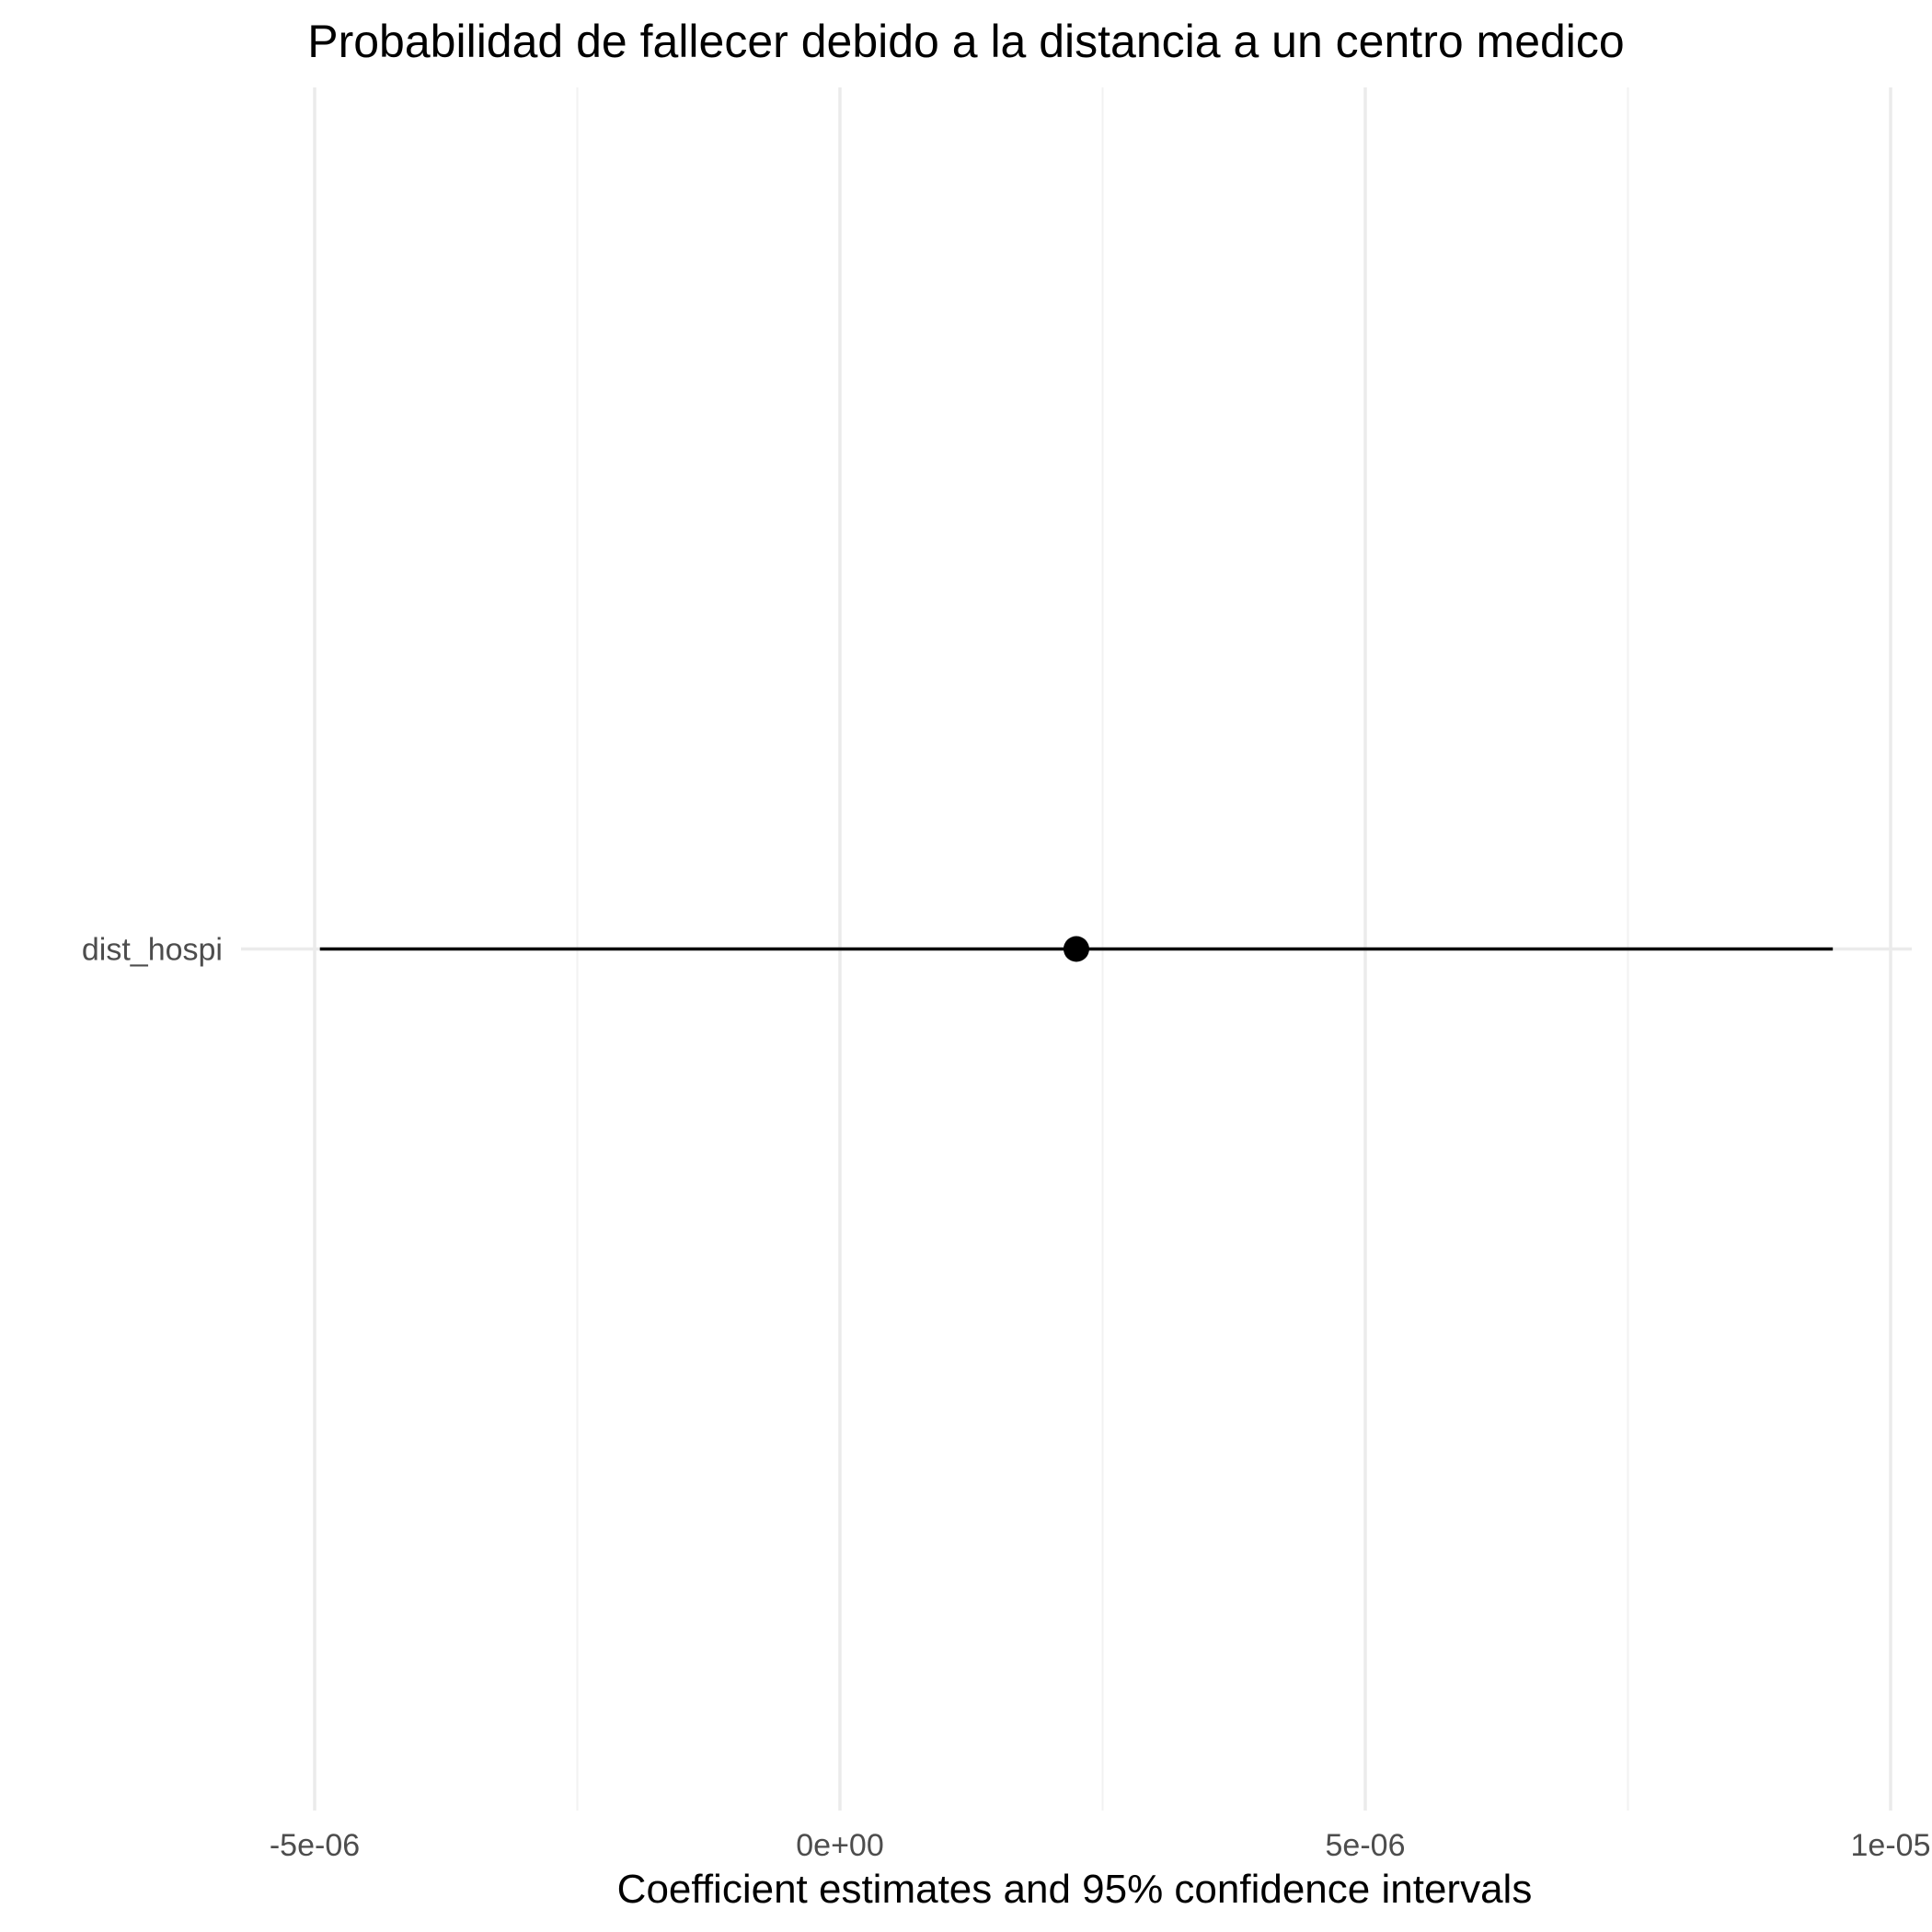 Image resolution: width=1932 pixels, height=1932 pixels. Describe the element at coordinates (315, 1845) in the screenshot. I see `x-tick-label-0: -5e-06` at that location.